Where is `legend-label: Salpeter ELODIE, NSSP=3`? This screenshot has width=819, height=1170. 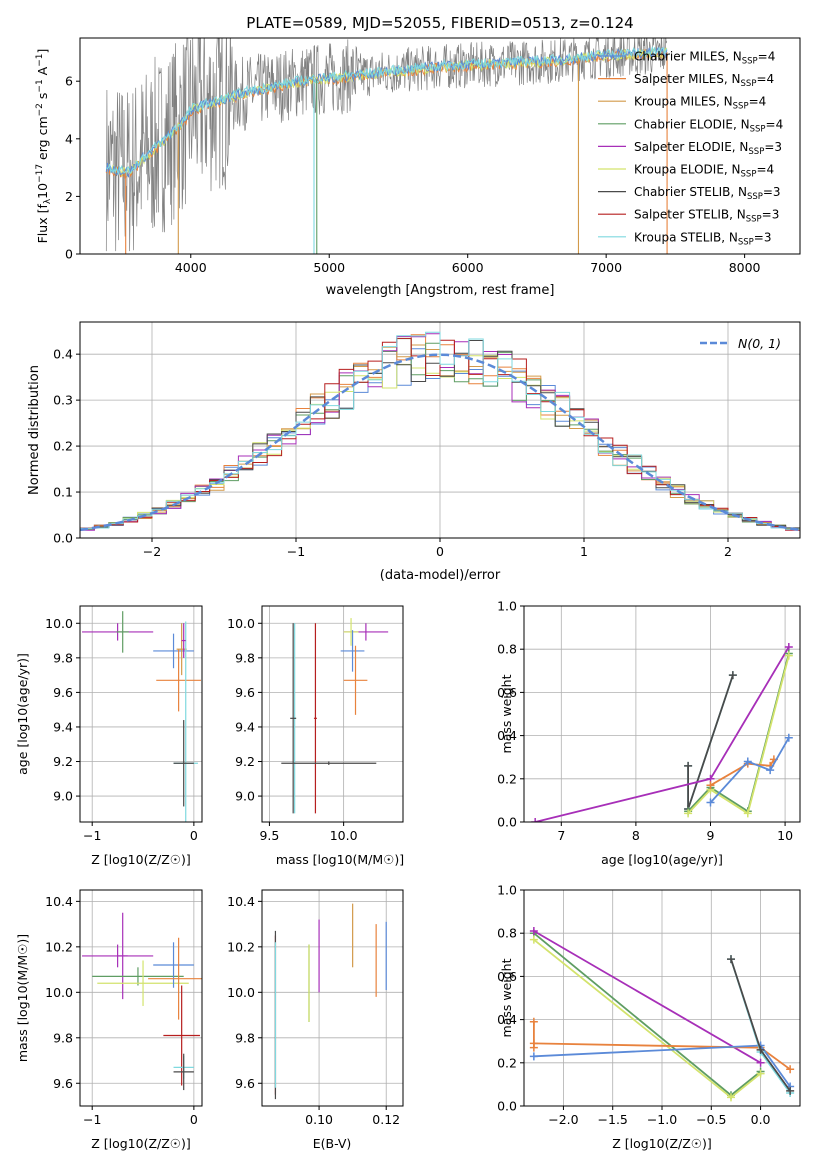
legend-label: Salpeter ELODIE, NSSP=3 is located at coordinates (708, 148).